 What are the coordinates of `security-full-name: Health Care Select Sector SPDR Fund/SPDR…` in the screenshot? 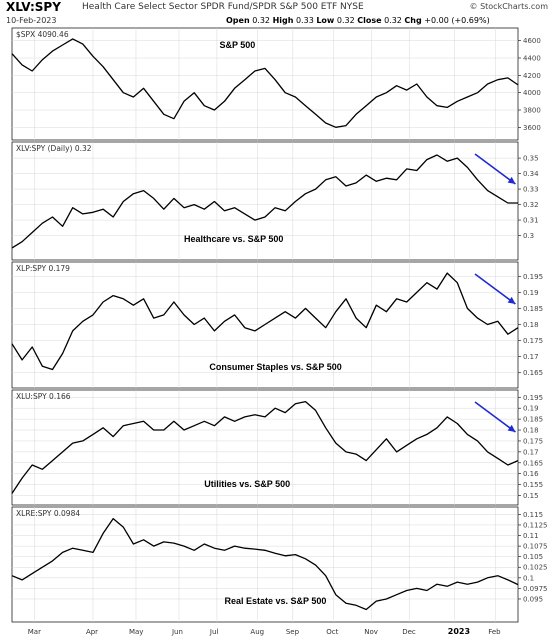 It's located at (223, 7).